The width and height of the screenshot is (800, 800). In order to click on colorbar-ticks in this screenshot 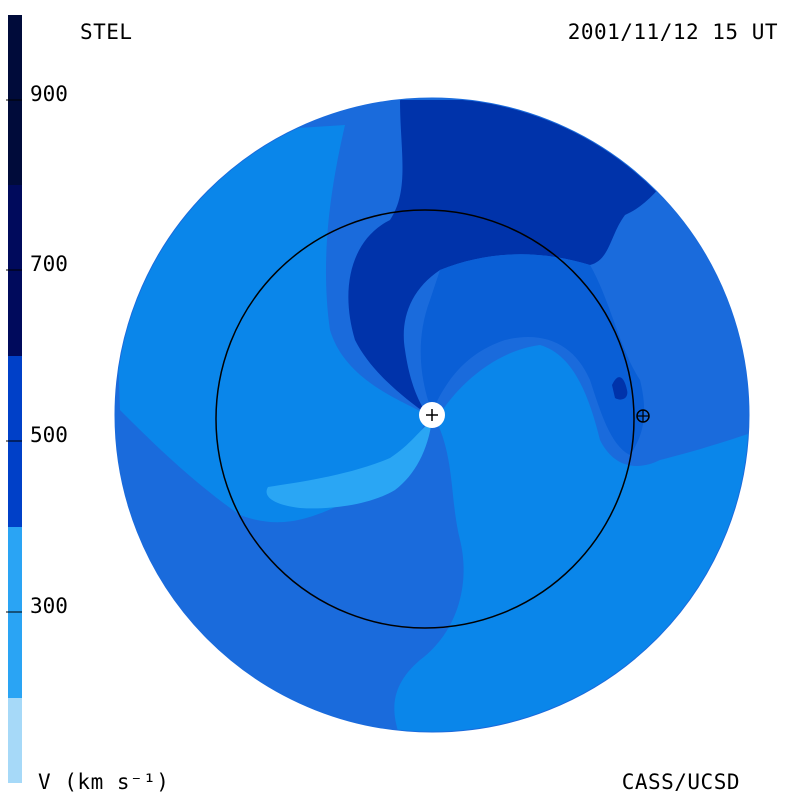, I will do `click(14, 356)`.